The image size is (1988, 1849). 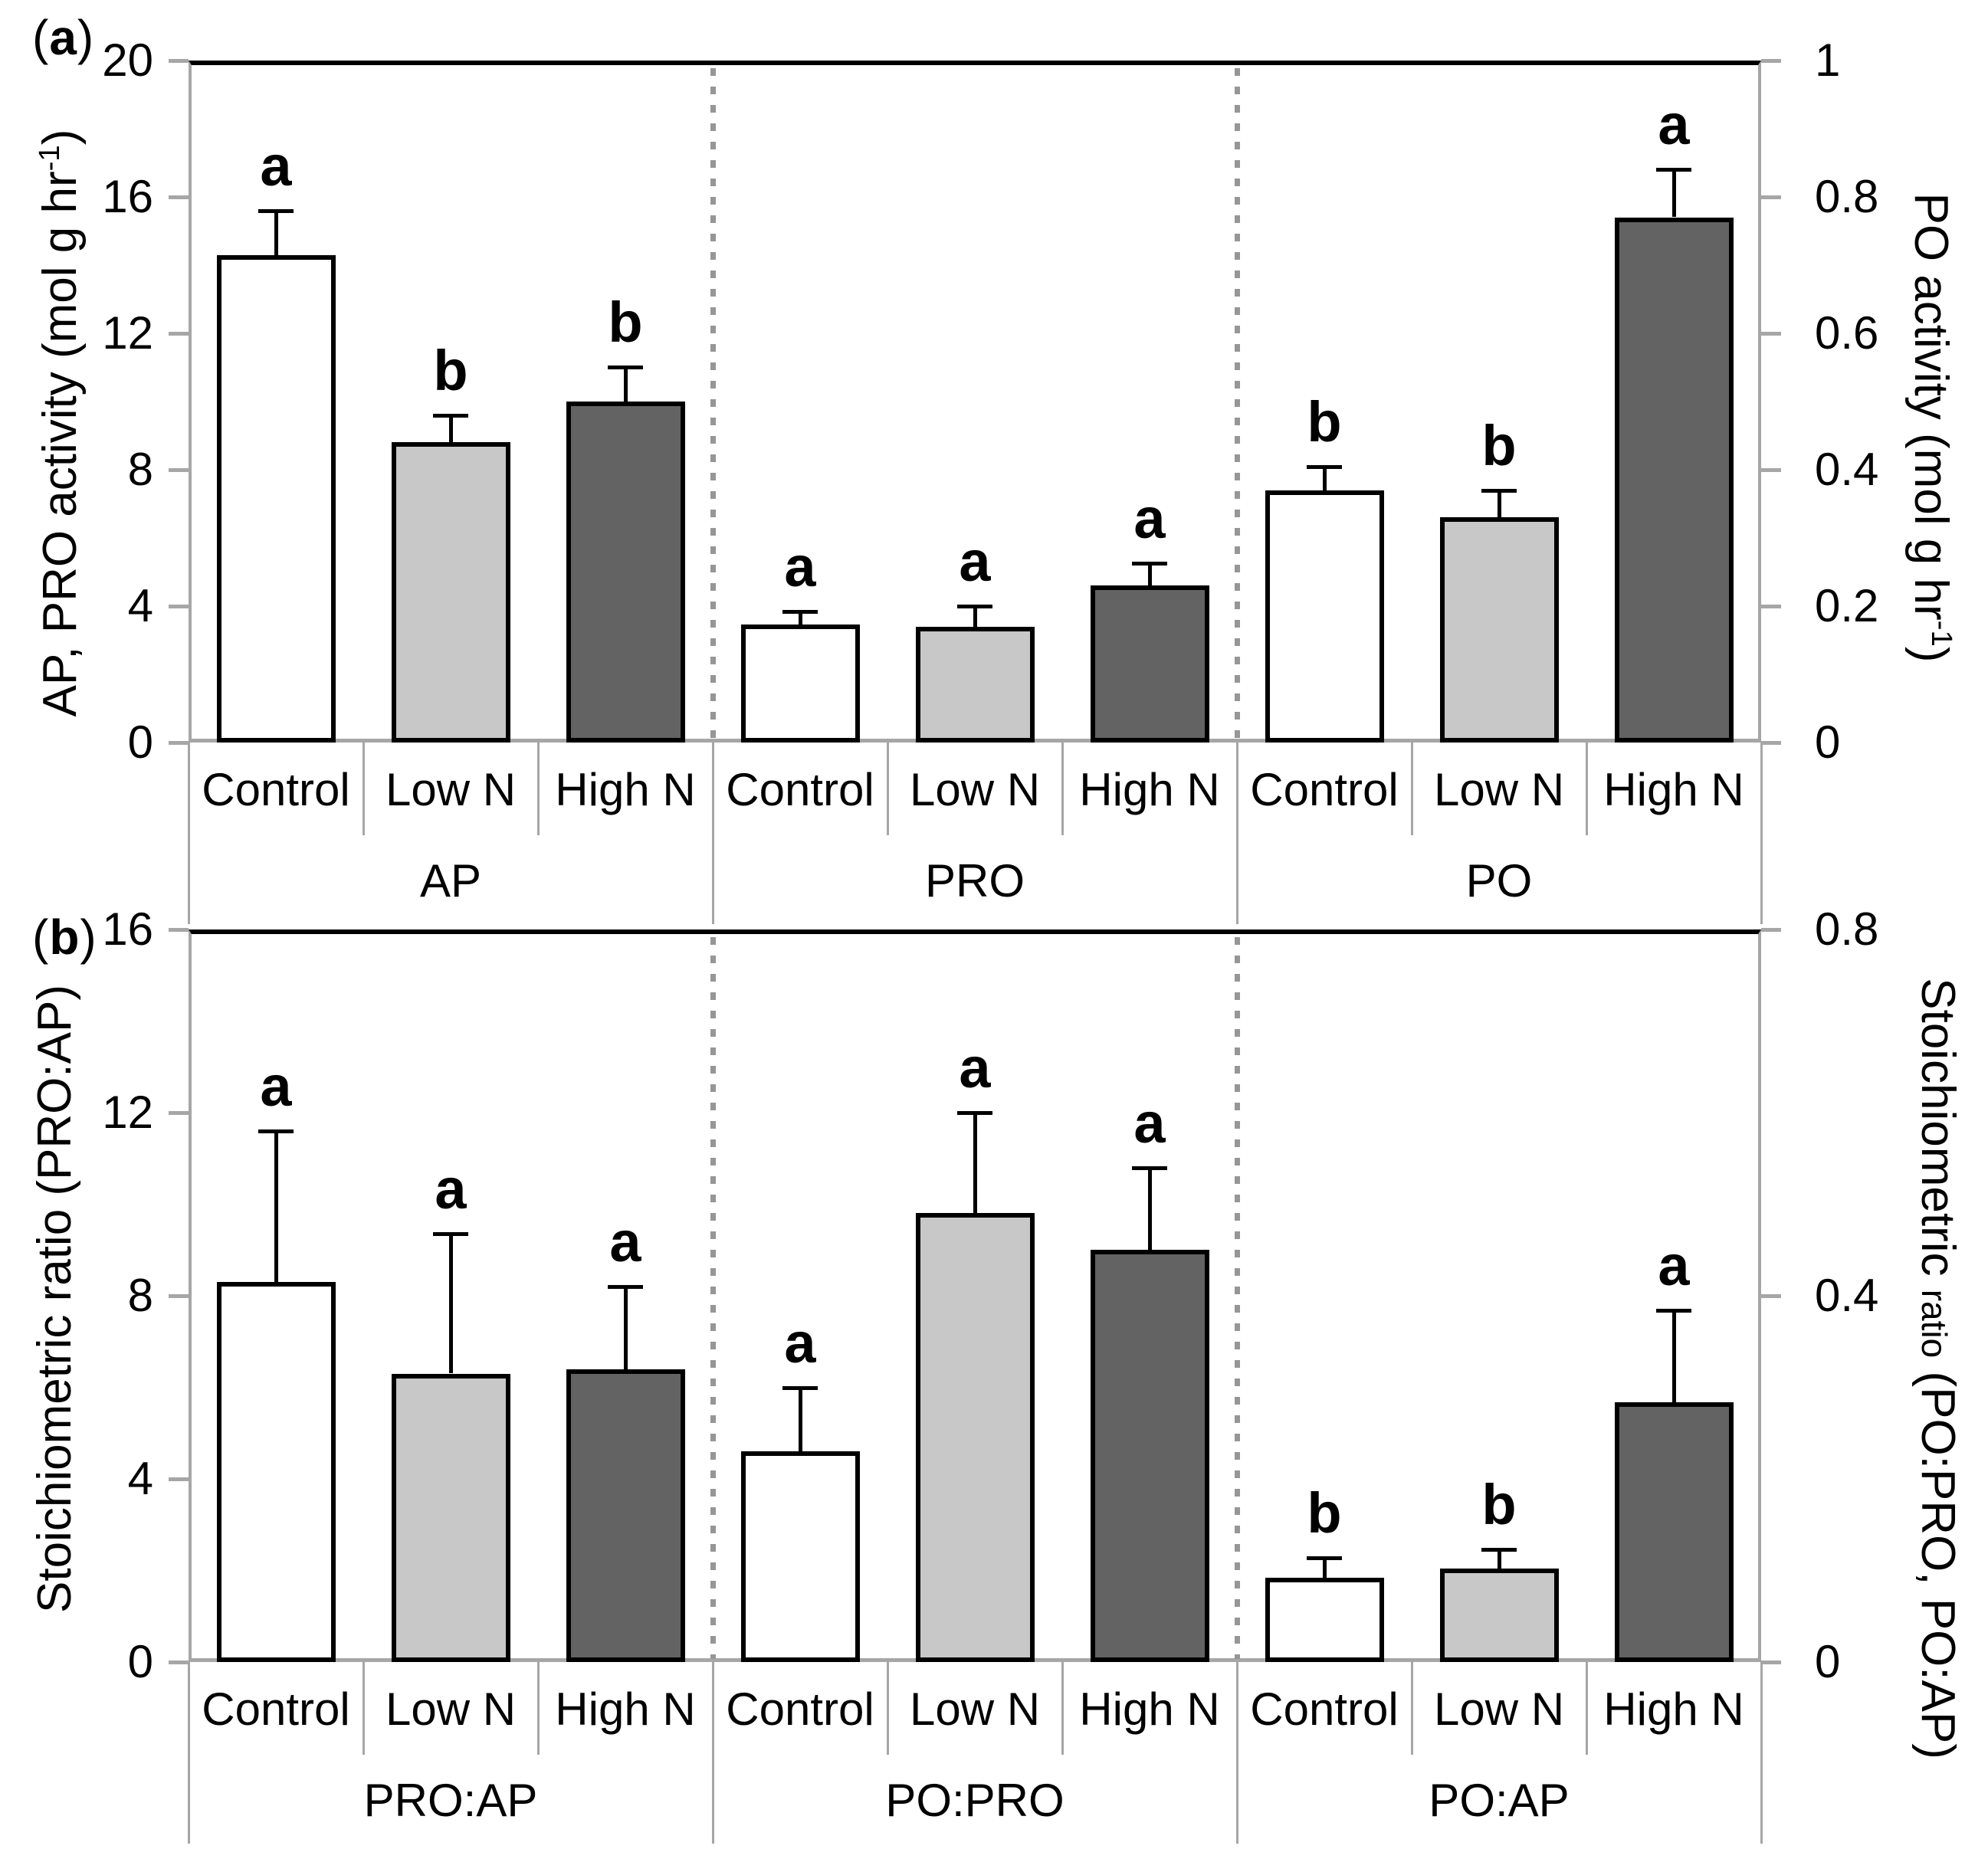 What do you see at coordinates (1847, 197) in the screenshot?
I see `right-axis-tick-label: 0.8` at bounding box center [1847, 197].